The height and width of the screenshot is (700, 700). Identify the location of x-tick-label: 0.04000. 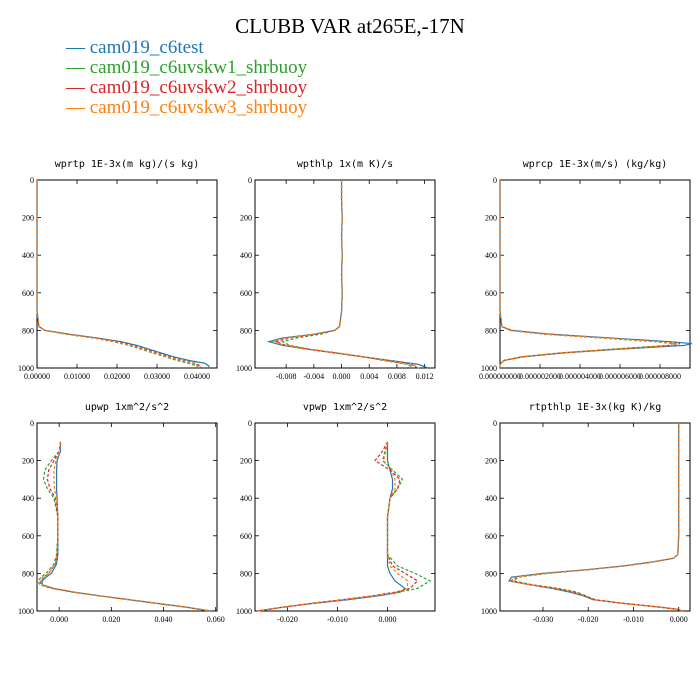
(197, 376).